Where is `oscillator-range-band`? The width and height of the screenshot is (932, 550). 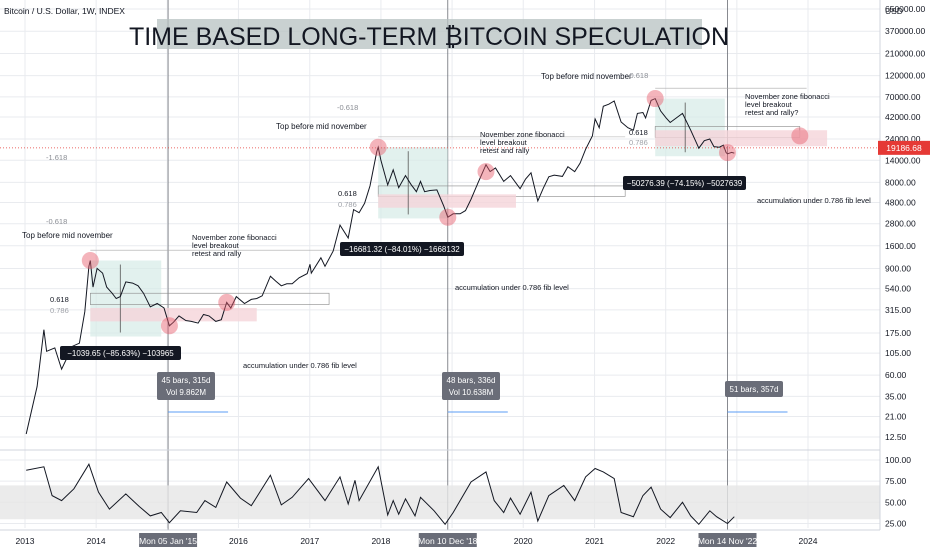 oscillator-range-band is located at coordinates (440, 502).